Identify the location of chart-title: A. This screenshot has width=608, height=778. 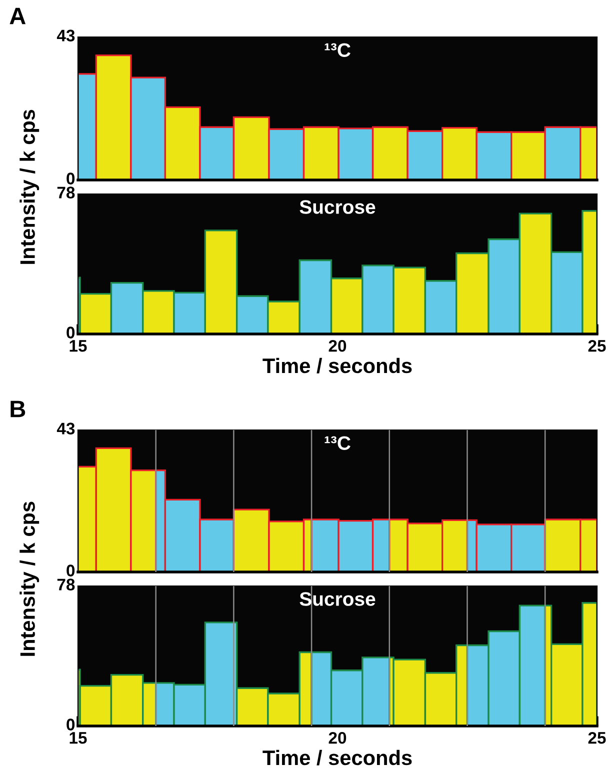
(18, 16).